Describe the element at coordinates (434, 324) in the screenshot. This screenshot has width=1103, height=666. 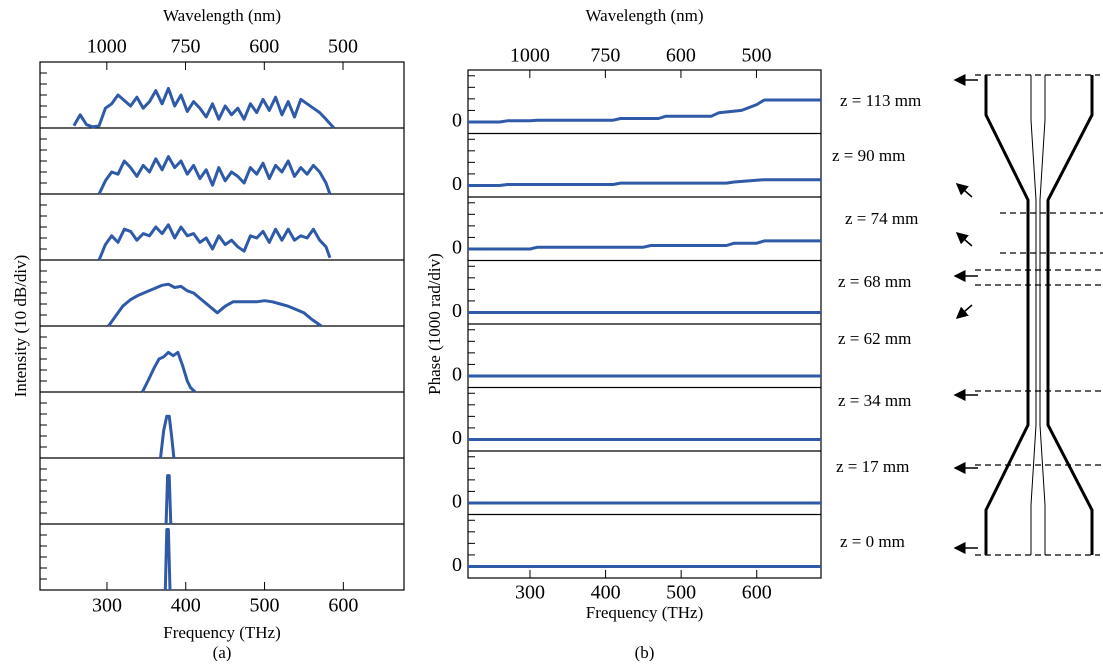
I see `y-axis-label: Phase (1000 rad/div)` at that location.